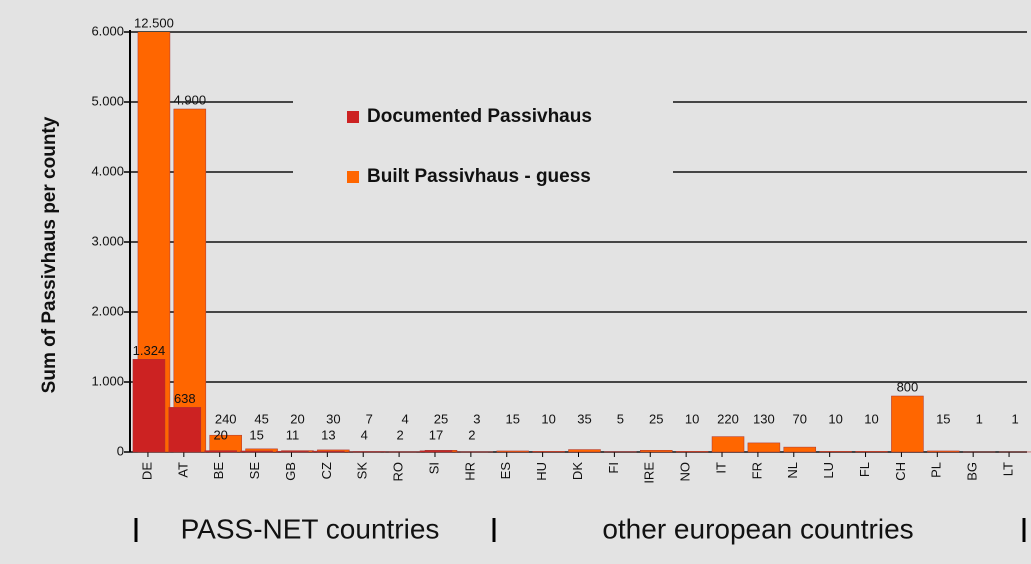 This screenshot has width=1031, height=564. Describe the element at coordinates (120, 450) in the screenshot. I see `y-tick-label: 0` at that location.